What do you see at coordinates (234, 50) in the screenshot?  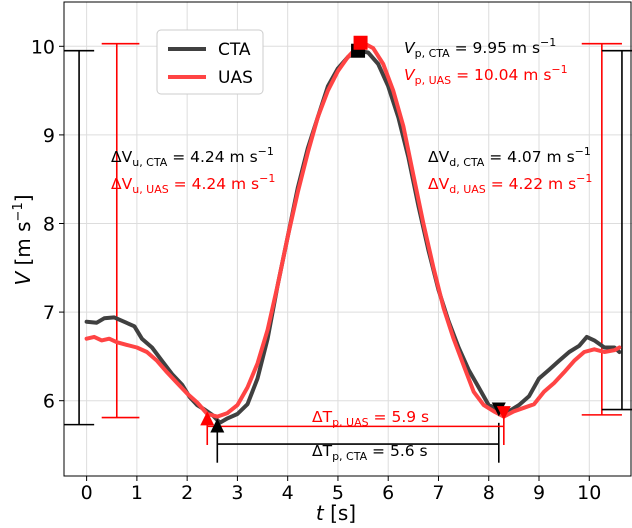 I see `legend-label-cta: CTA` at bounding box center [234, 50].